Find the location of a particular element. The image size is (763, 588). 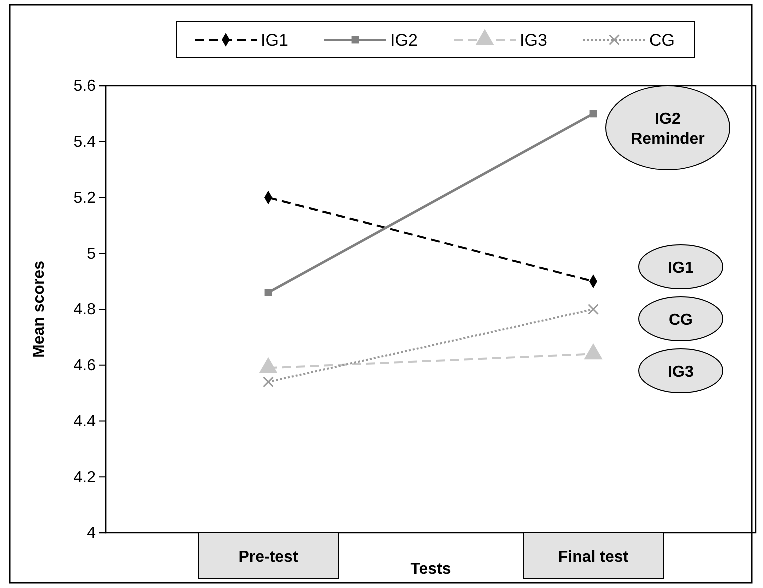

legend-label: IG1 is located at coordinates (274, 40).